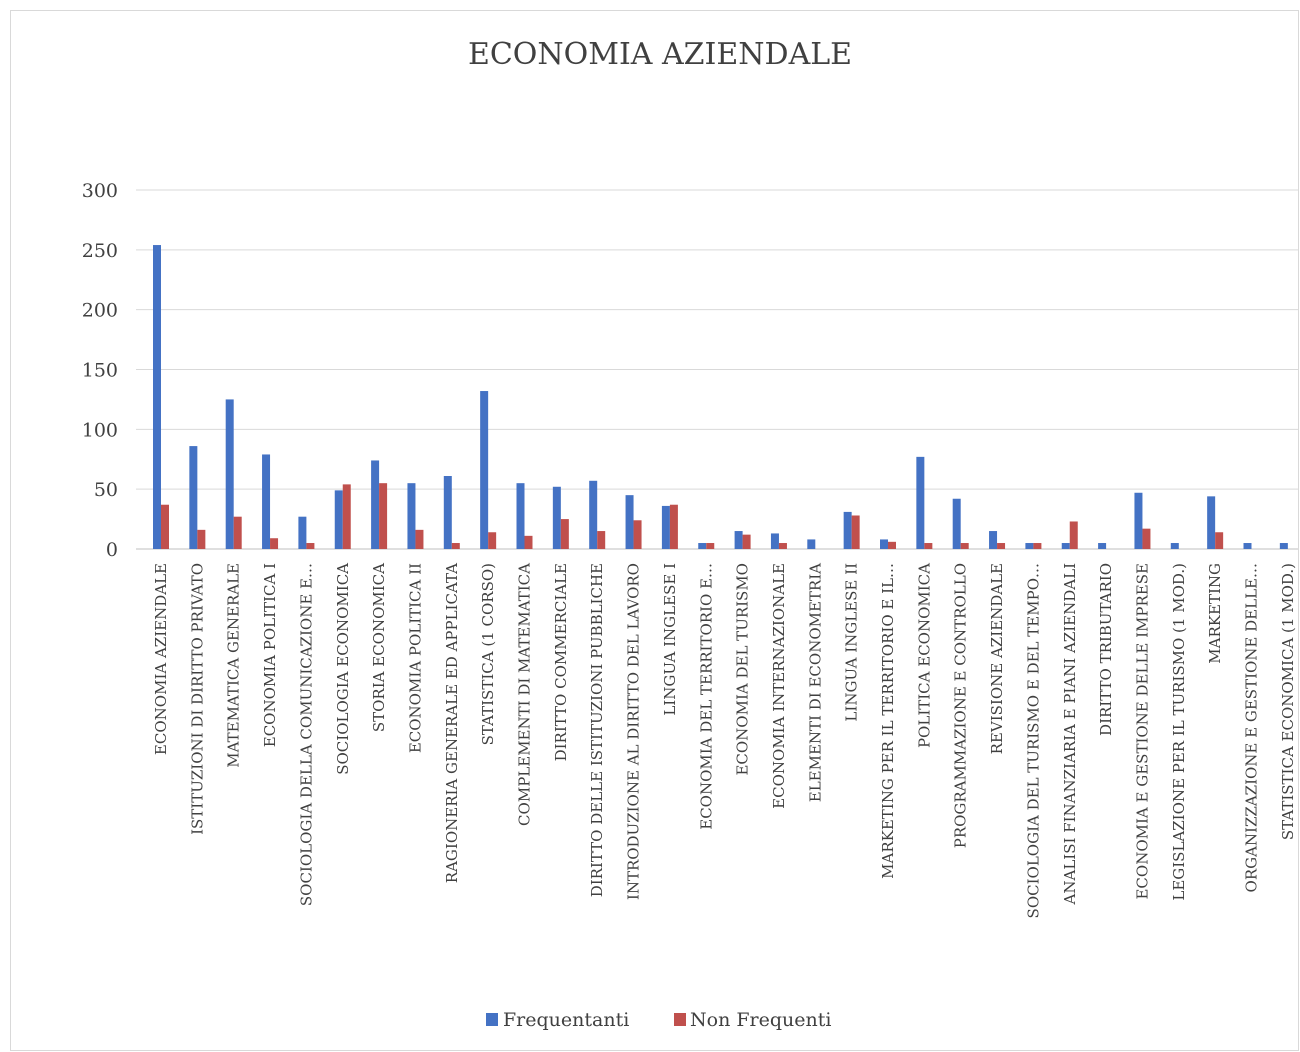 The height and width of the screenshot is (1052, 1300). Describe the element at coordinates (492, 1019) in the screenshot. I see `legend-swatch-frequentanti` at that location.